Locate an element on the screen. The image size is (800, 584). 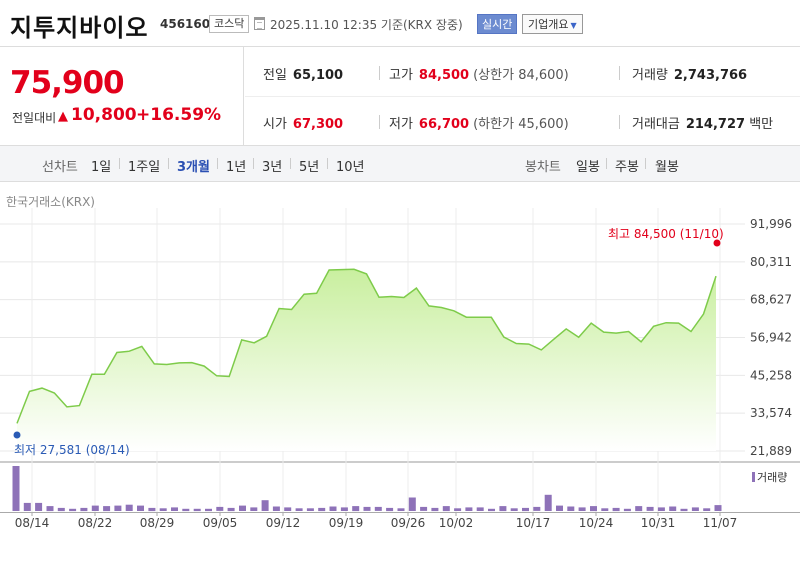
trade-value-cell: 거래대금 214,727 백만 is located at coordinates (702, 122).